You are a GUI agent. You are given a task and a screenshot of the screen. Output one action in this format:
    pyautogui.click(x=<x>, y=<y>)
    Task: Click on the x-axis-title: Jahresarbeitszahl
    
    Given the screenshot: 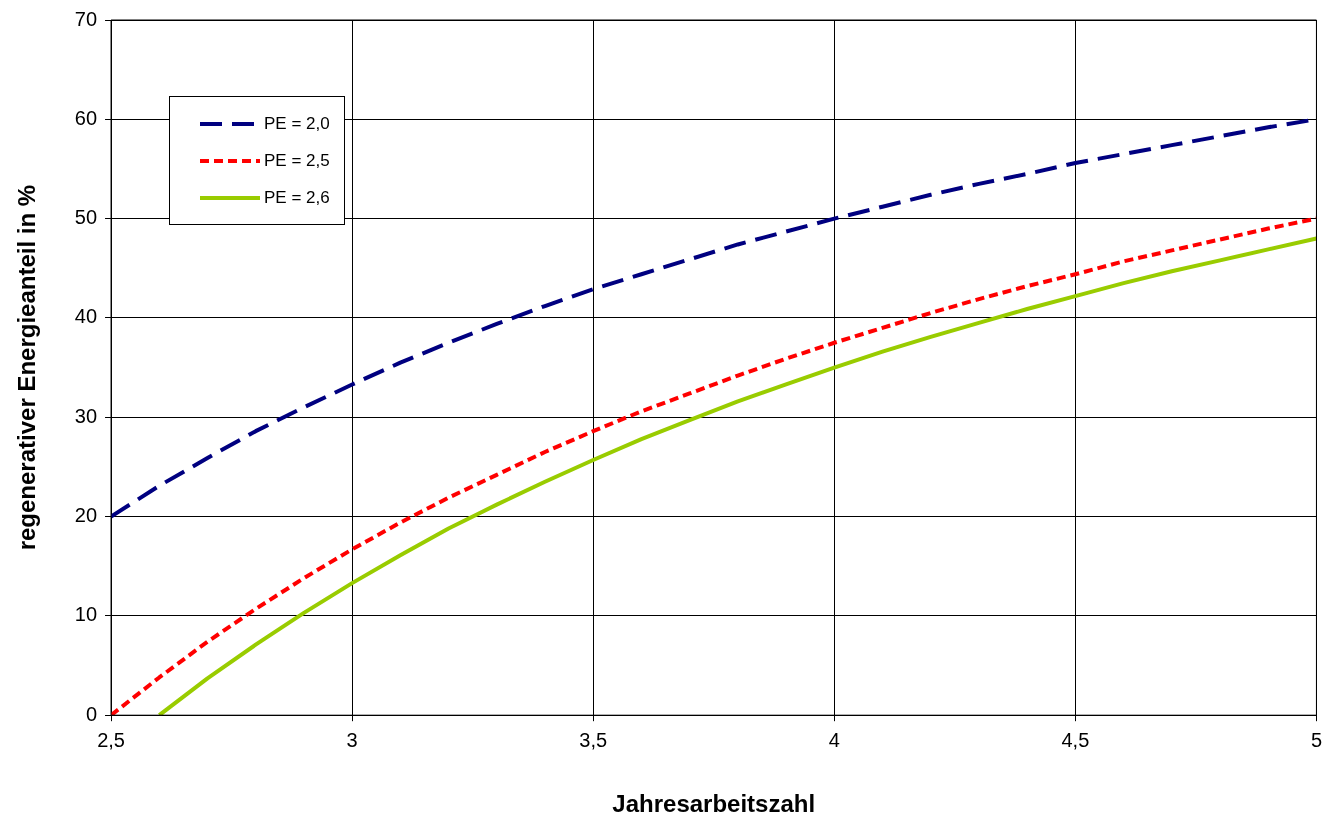 What is the action you would take?
    pyautogui.click(x=714, y=804)
    